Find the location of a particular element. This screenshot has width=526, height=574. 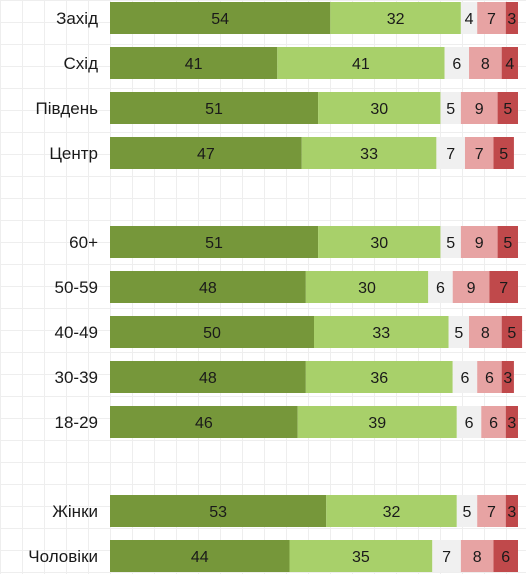

bar-value-label: 53 is located at coordinates (218, 512).